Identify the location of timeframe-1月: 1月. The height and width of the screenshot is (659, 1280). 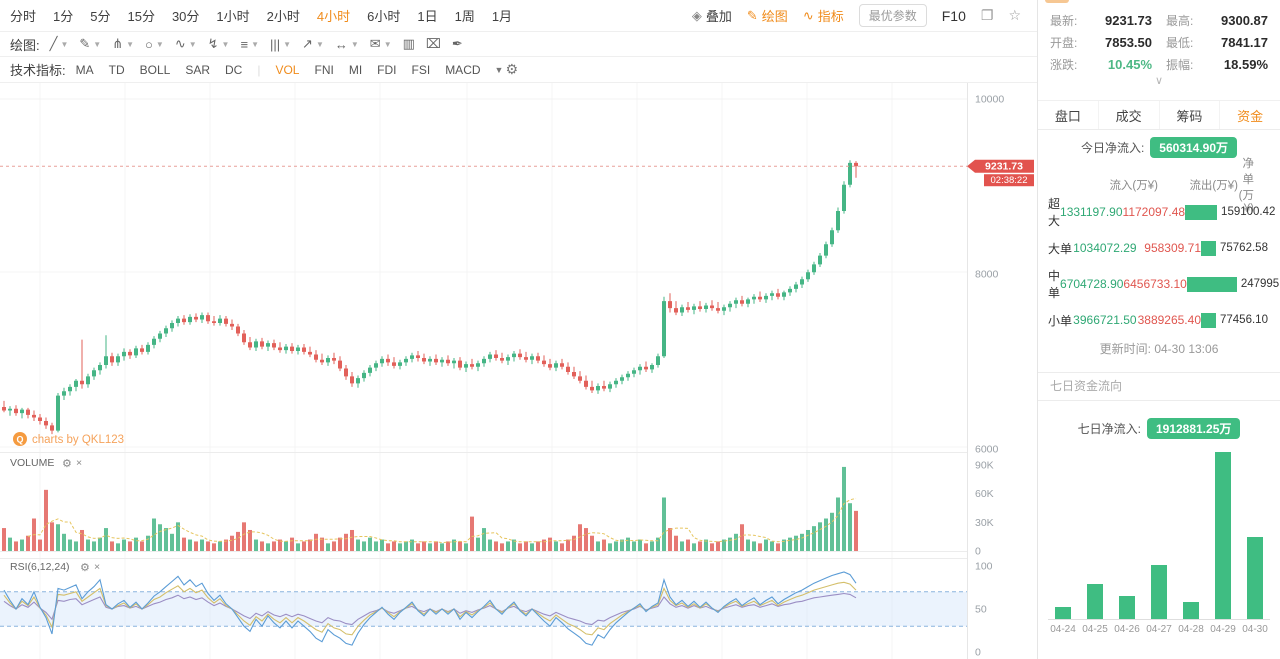
(502, 16).